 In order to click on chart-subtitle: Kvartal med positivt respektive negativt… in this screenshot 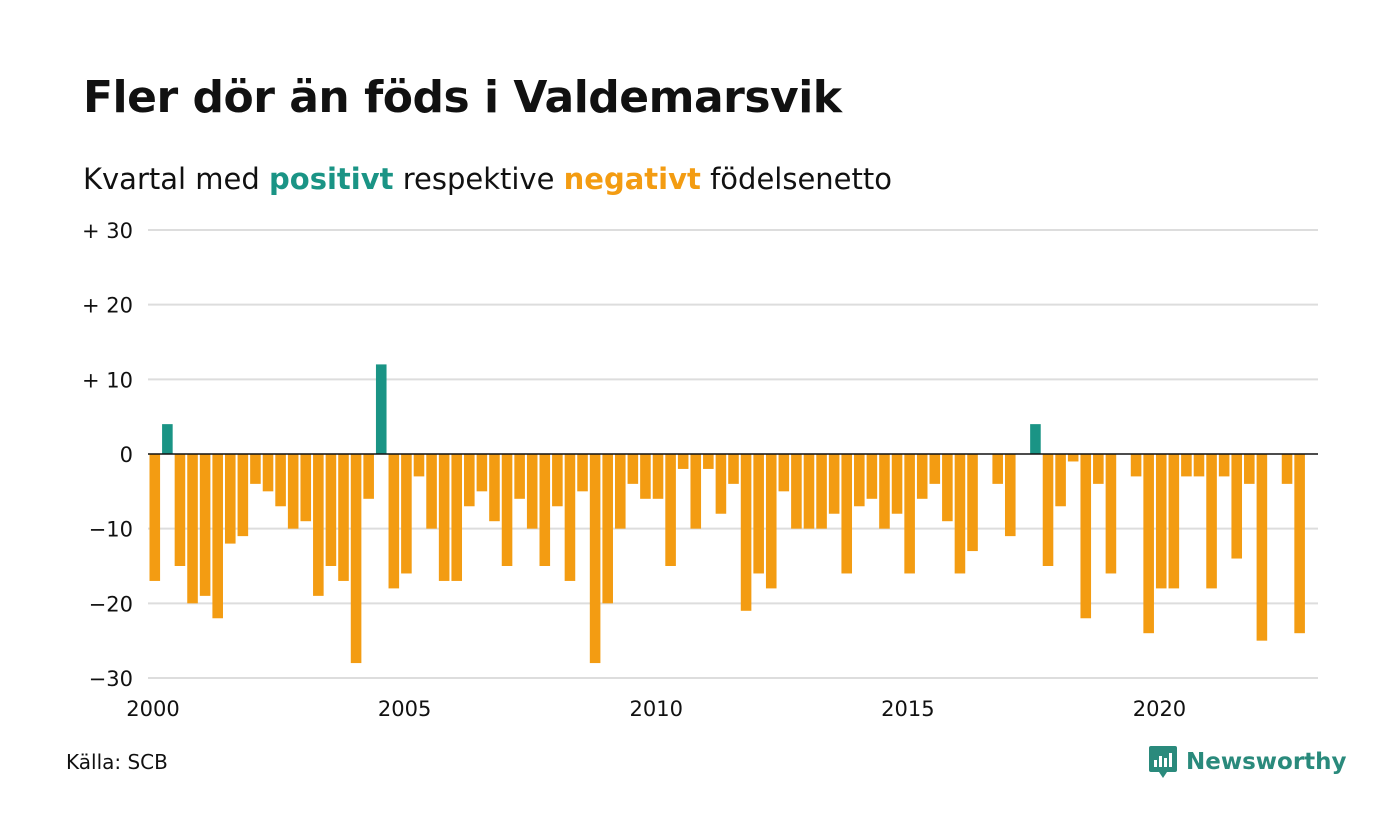, I will do `click(487, 179)`.